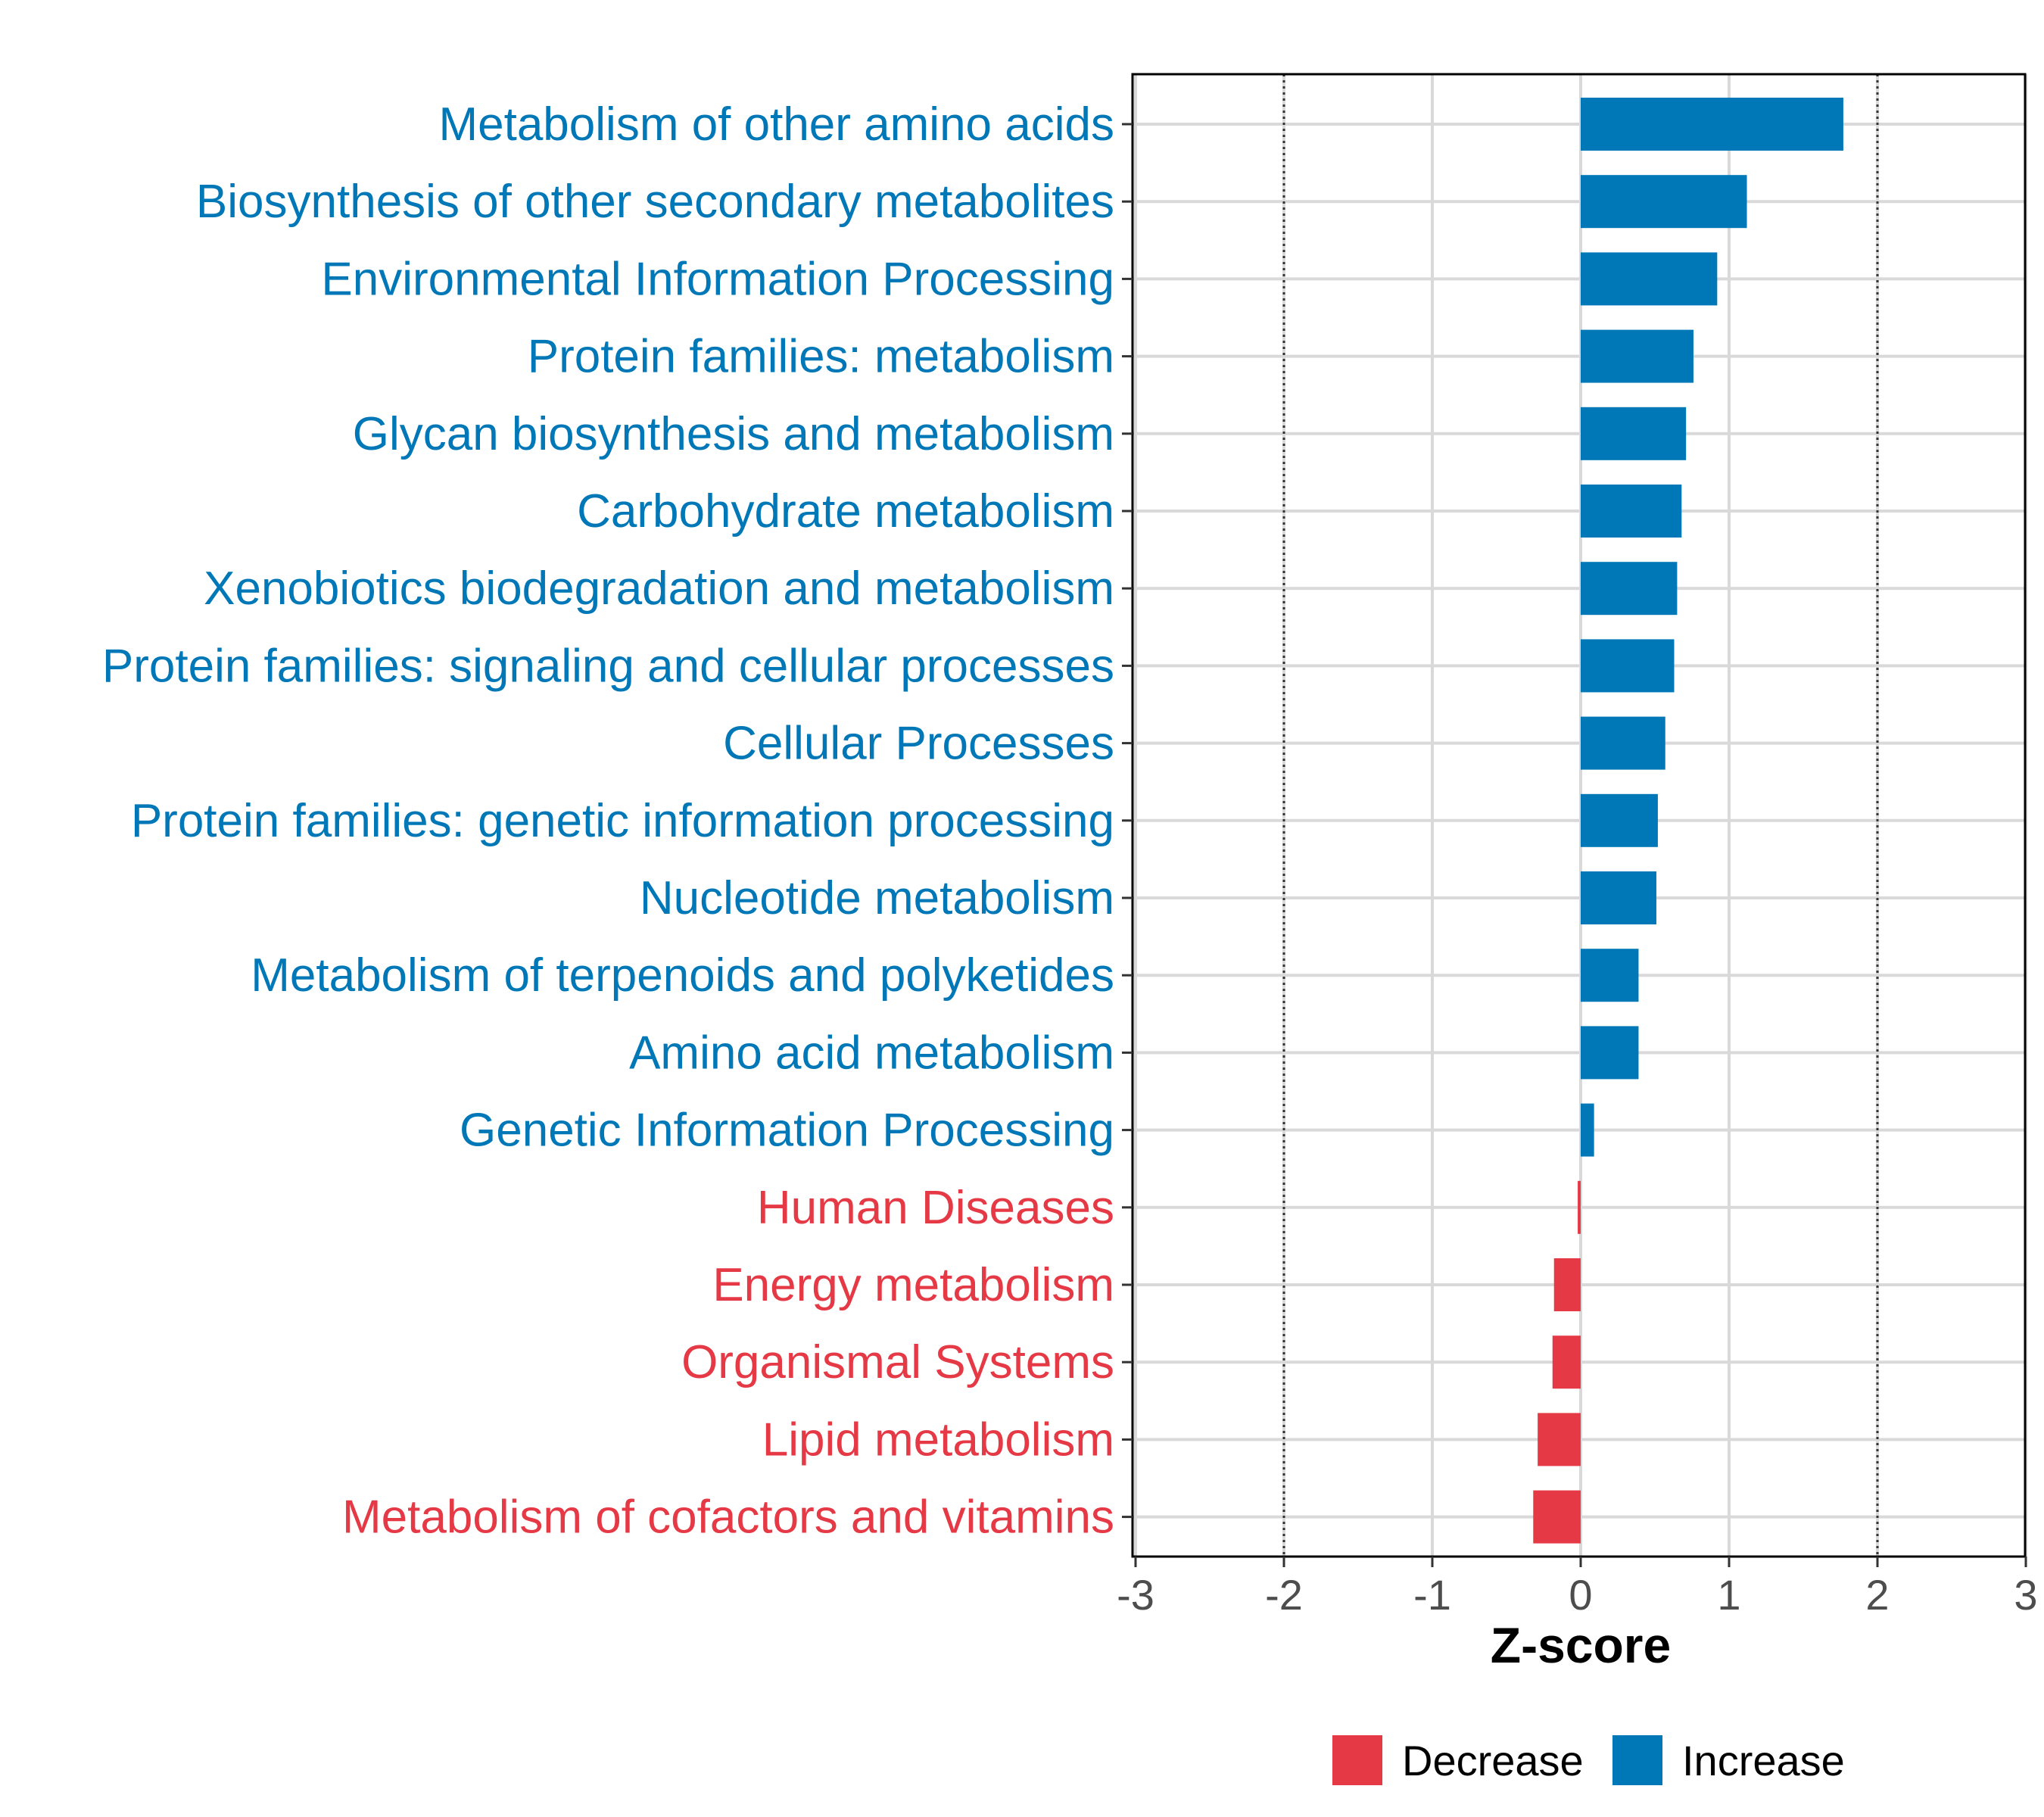 The width and height of the screenshot is (2044, 1817). I want to click on x-tick-label: 3, so click(2025, 1595).